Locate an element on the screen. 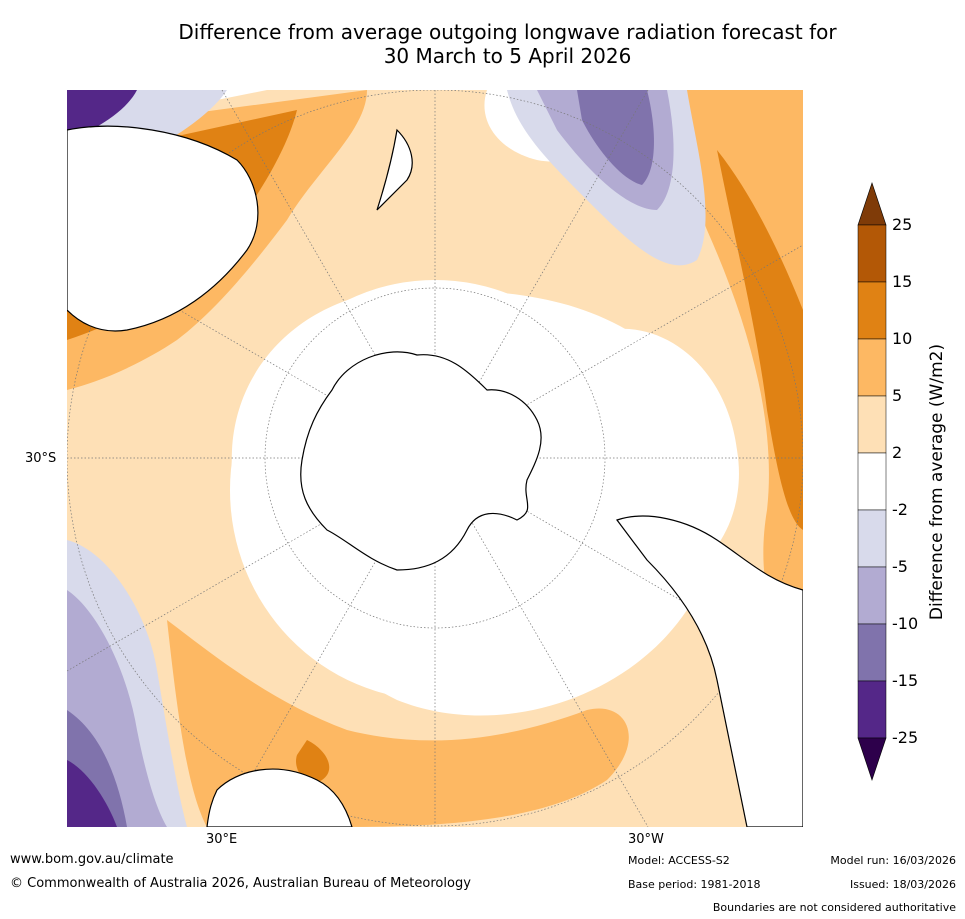  anomaly-5-10-east is located at coordinates (735, 370).